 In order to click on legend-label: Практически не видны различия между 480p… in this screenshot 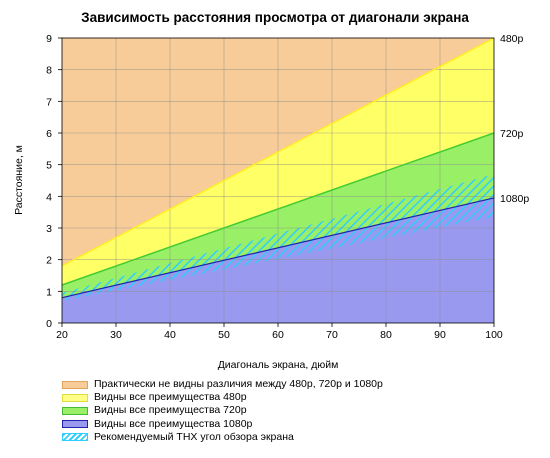, I will do `click(238, 384)`.